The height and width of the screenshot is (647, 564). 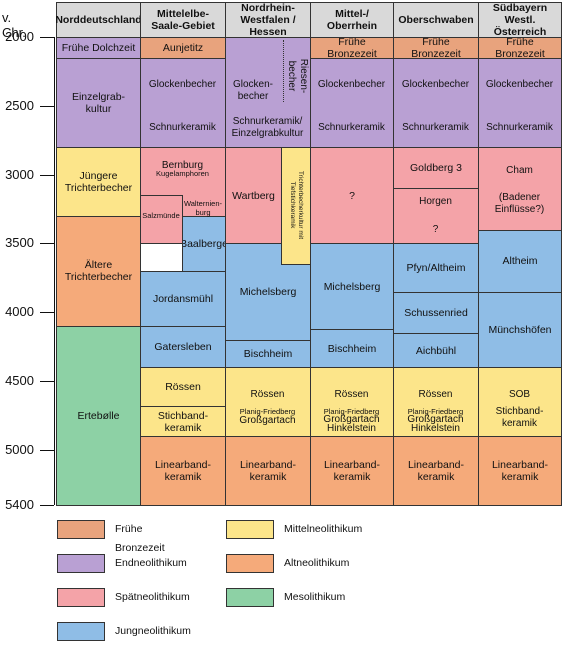 What do you see at coordinates (98, 20) in the screenshot?
I see `column-header: Norddeutschland` at bounding box center [98, 20].